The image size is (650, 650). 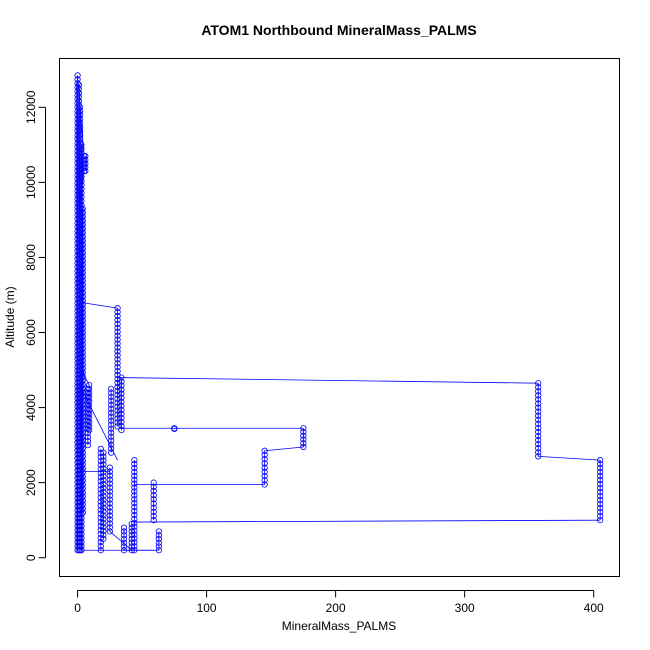 What do you see at coordinates (31, 107) in the screenshot?
I see `y-tick-label: 12000` at bounding box center [31, 107].